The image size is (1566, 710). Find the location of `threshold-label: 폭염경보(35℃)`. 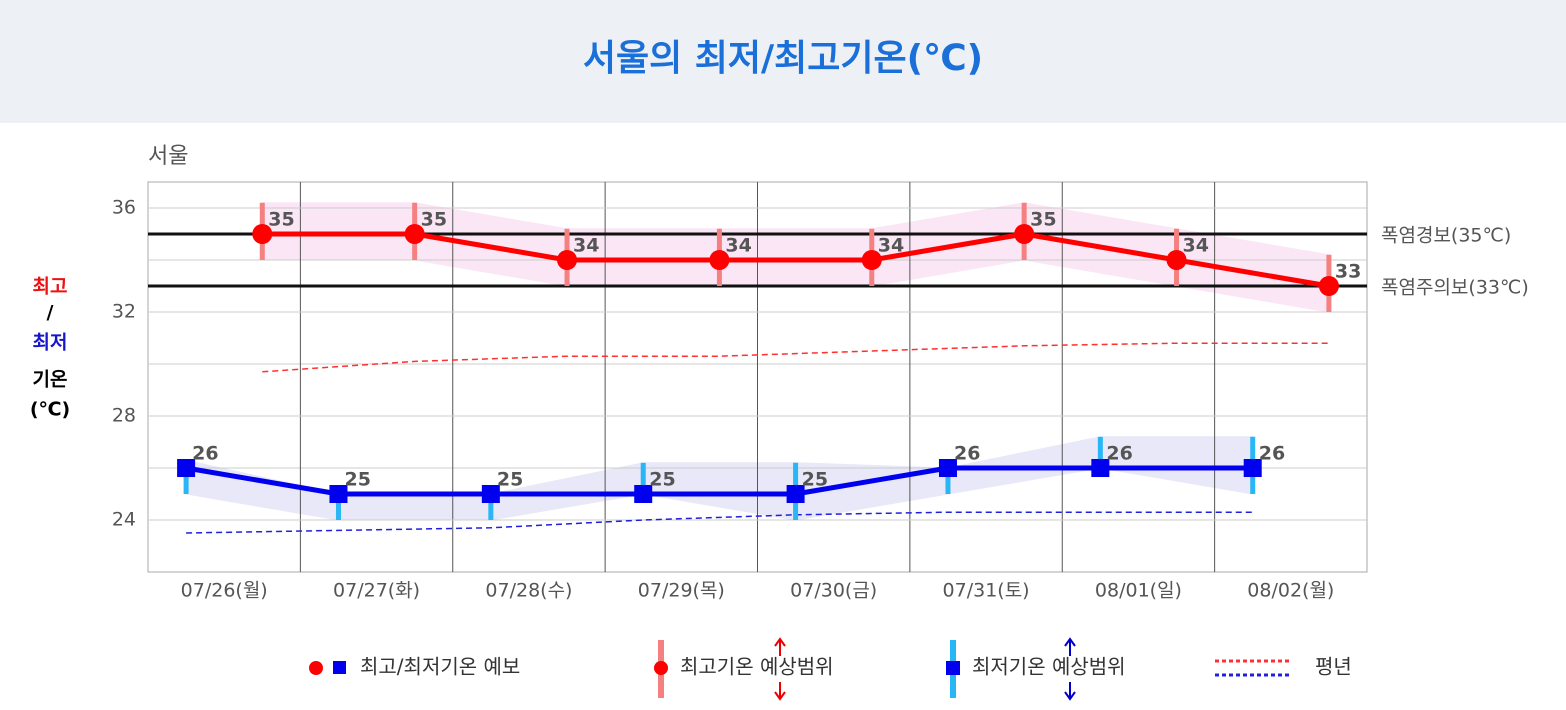

threshold-label: 폭염경보(35℃) is located at coordinates (1446, 236).